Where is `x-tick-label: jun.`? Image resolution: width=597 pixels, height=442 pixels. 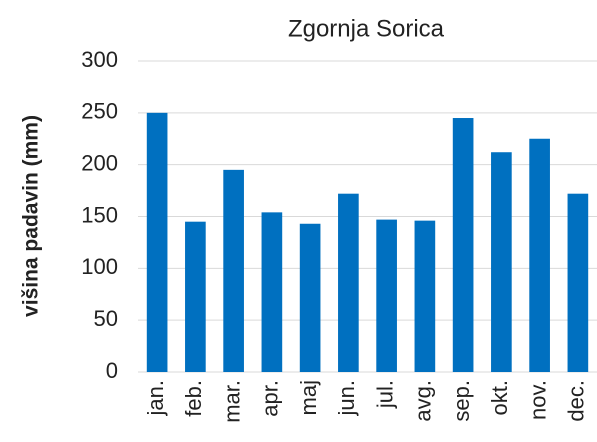
x-tick-label: jun. is located at coordinates (346, 398).